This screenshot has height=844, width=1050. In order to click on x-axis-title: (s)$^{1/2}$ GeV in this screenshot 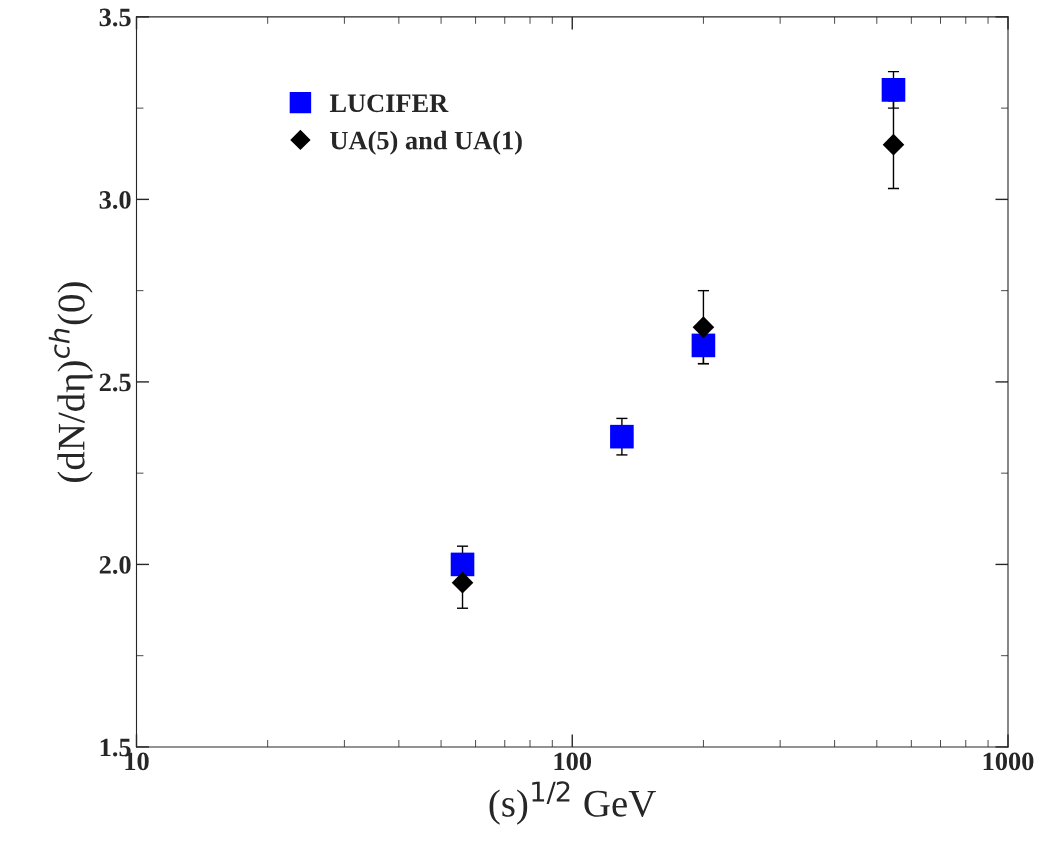, I will do `click(572, 803)`.